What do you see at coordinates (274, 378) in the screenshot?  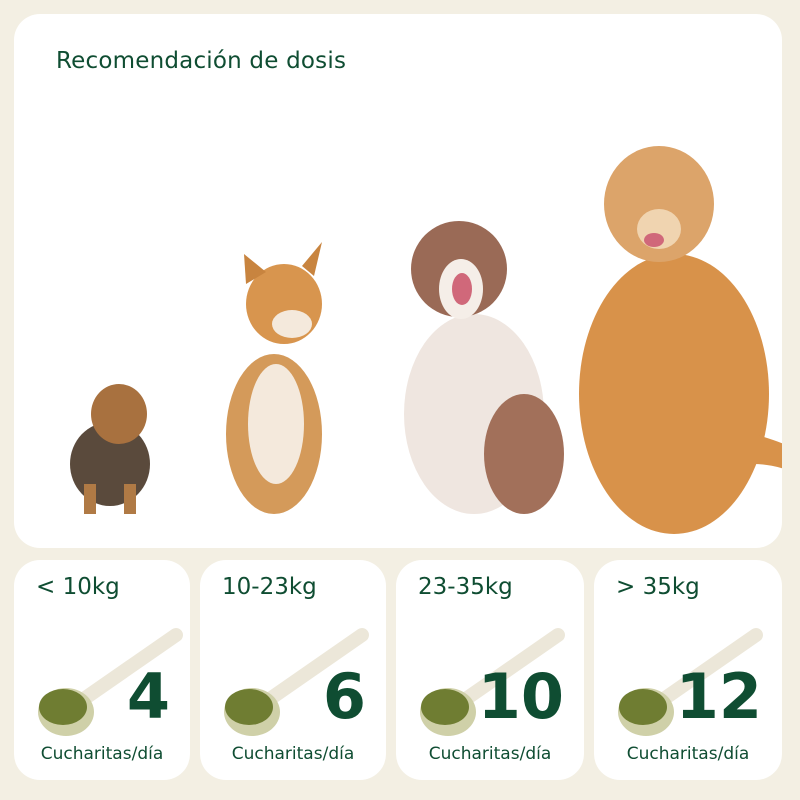 I see `shiba-inu-dog-image` at bounding box center [274, 378].